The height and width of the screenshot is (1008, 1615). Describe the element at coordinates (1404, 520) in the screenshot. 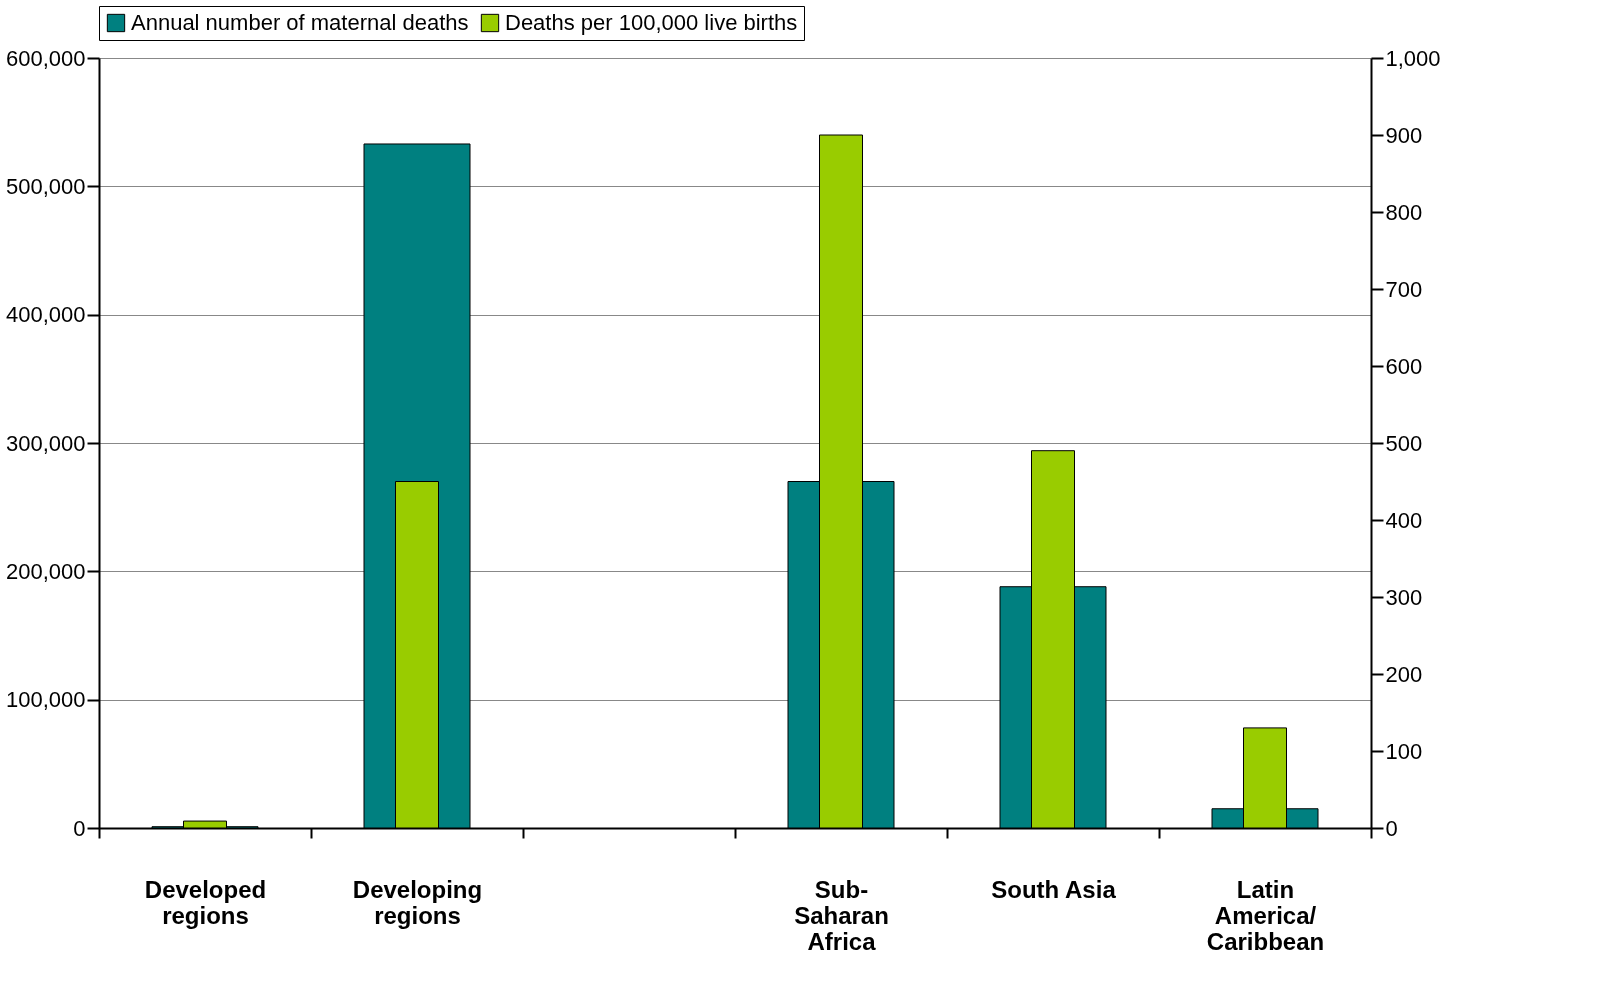

I see `y2-tick-label: 400` at that location.